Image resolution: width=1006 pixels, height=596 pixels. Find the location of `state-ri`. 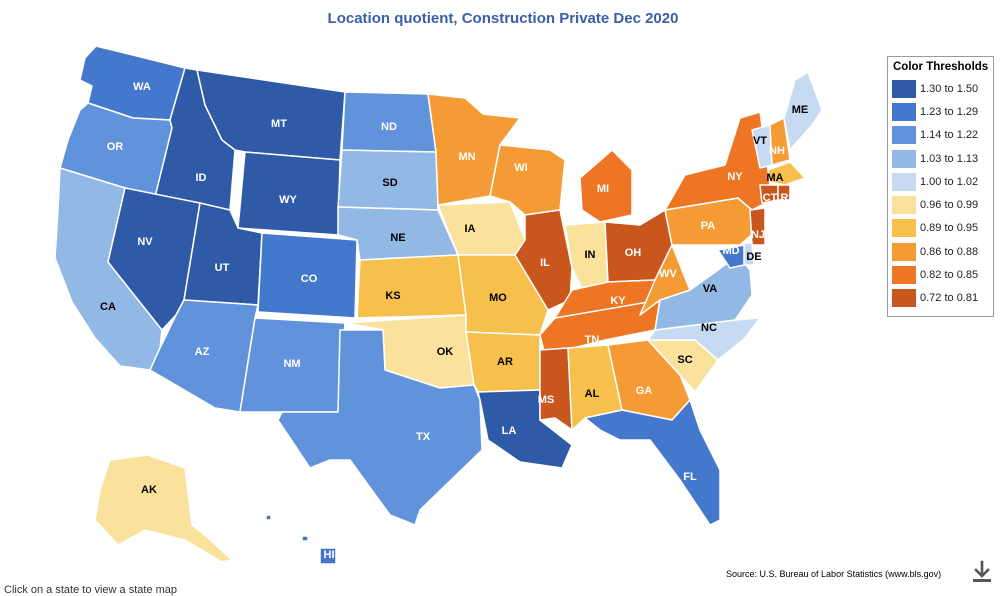

state-ri is located at coordinates (784, 192).